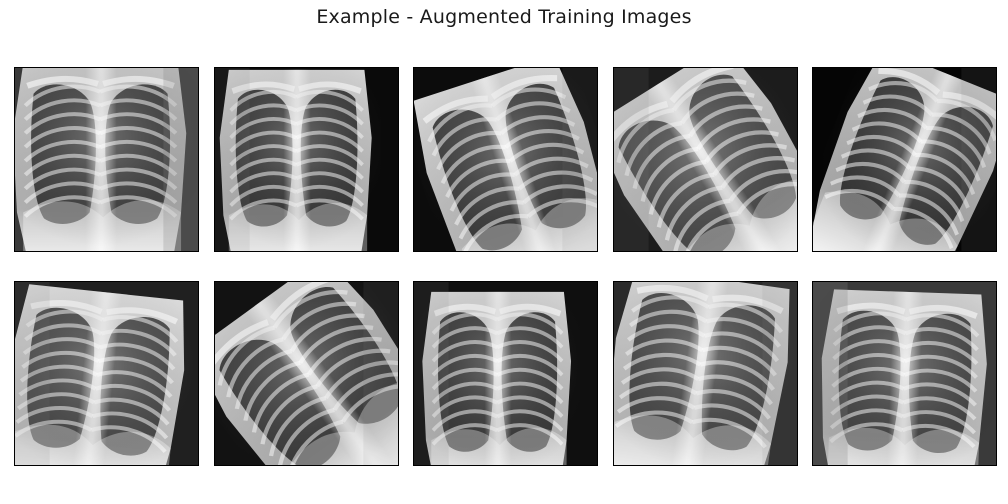 The image size is (1008, 504). I want to click on figure-title: Example - Augmented Training Images, so click(504, 17).